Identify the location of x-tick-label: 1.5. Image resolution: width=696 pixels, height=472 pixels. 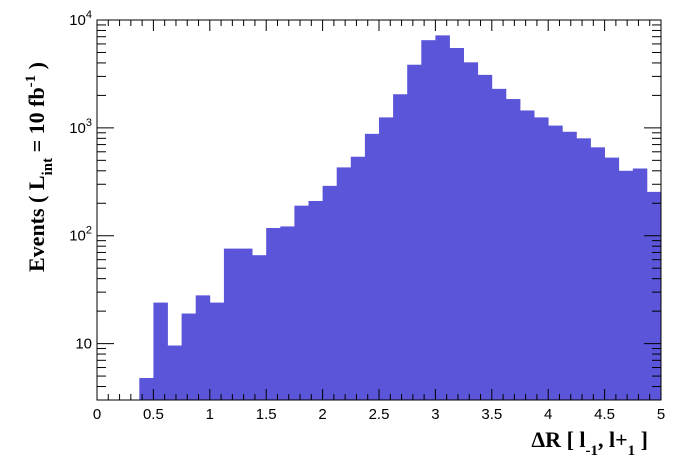
(266, 414).